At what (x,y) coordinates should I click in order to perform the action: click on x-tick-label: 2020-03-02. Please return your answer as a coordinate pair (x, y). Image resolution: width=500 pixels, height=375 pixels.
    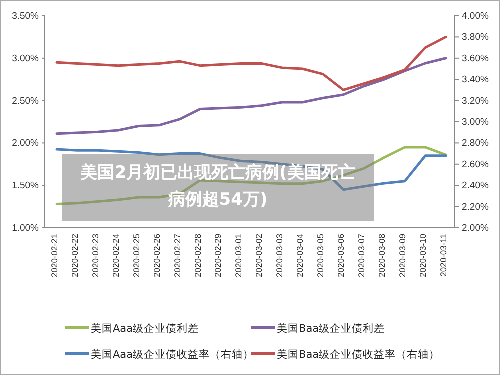
    Looking at the image, I should click on (259, 256).